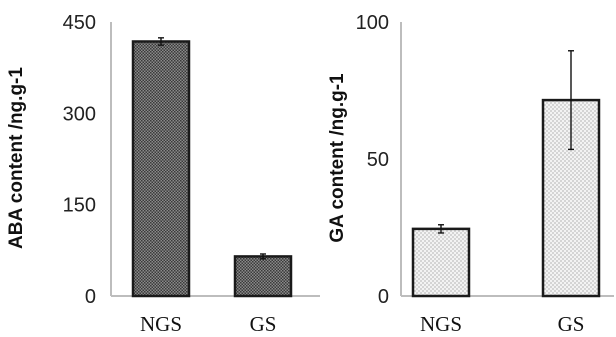 The width and height of the screenshot is (616, 337). I want to click on y-tick-label: 50, so click(378, 160).